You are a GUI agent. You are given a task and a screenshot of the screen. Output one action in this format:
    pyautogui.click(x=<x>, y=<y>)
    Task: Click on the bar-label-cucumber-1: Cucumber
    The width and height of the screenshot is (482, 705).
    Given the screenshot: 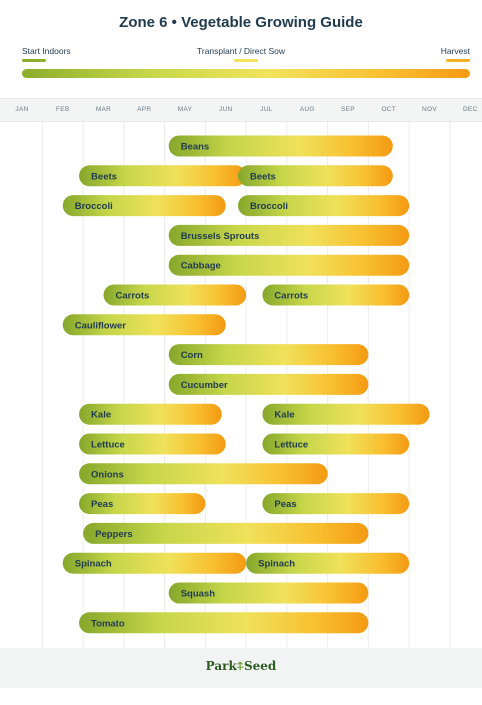 What is the action you would take?
    pyautogui.click(x=204, y=385)
    